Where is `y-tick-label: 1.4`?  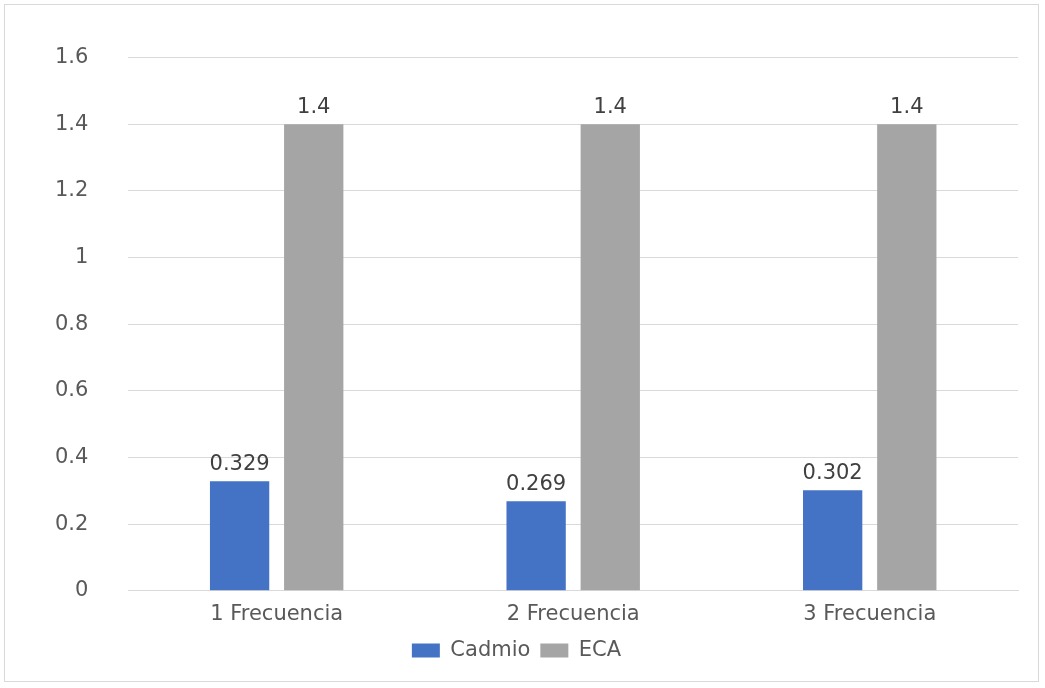 y-tick-label: 1.4 is located at coordinates (71, 122).